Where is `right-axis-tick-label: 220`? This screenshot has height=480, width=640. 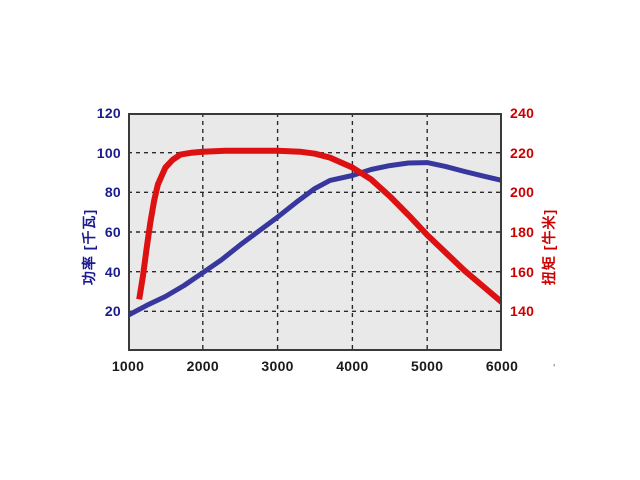
right-axis-tick-label: 220 is located at coordinates (522, 152).